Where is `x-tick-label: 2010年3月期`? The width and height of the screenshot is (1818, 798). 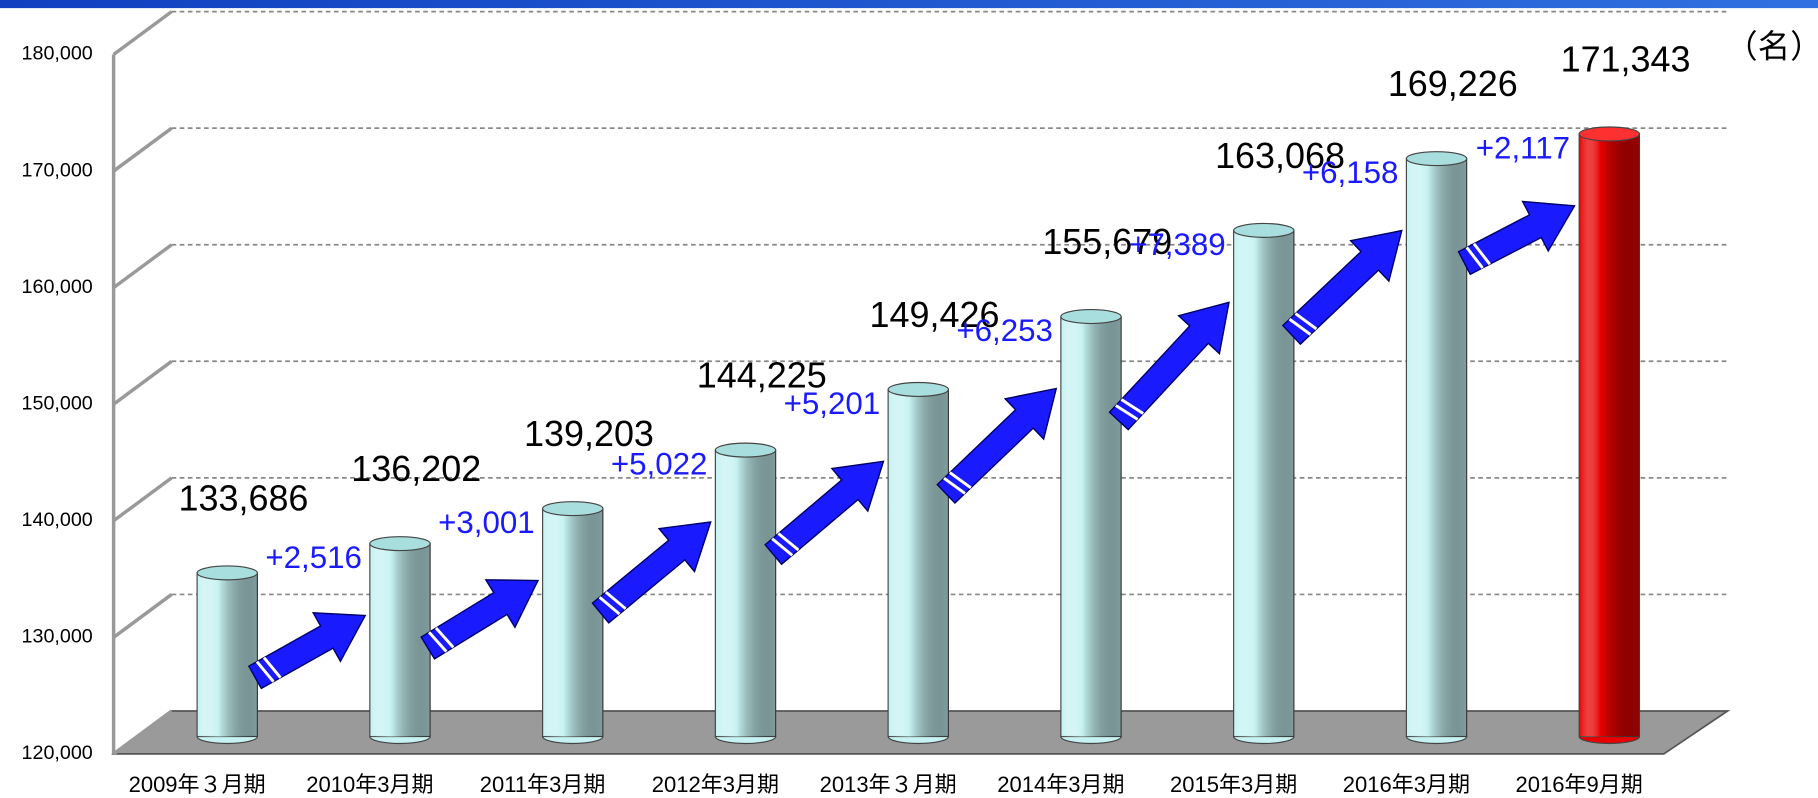
x-tick-label: 2010年3月期 is located at coordinates (369, 784).